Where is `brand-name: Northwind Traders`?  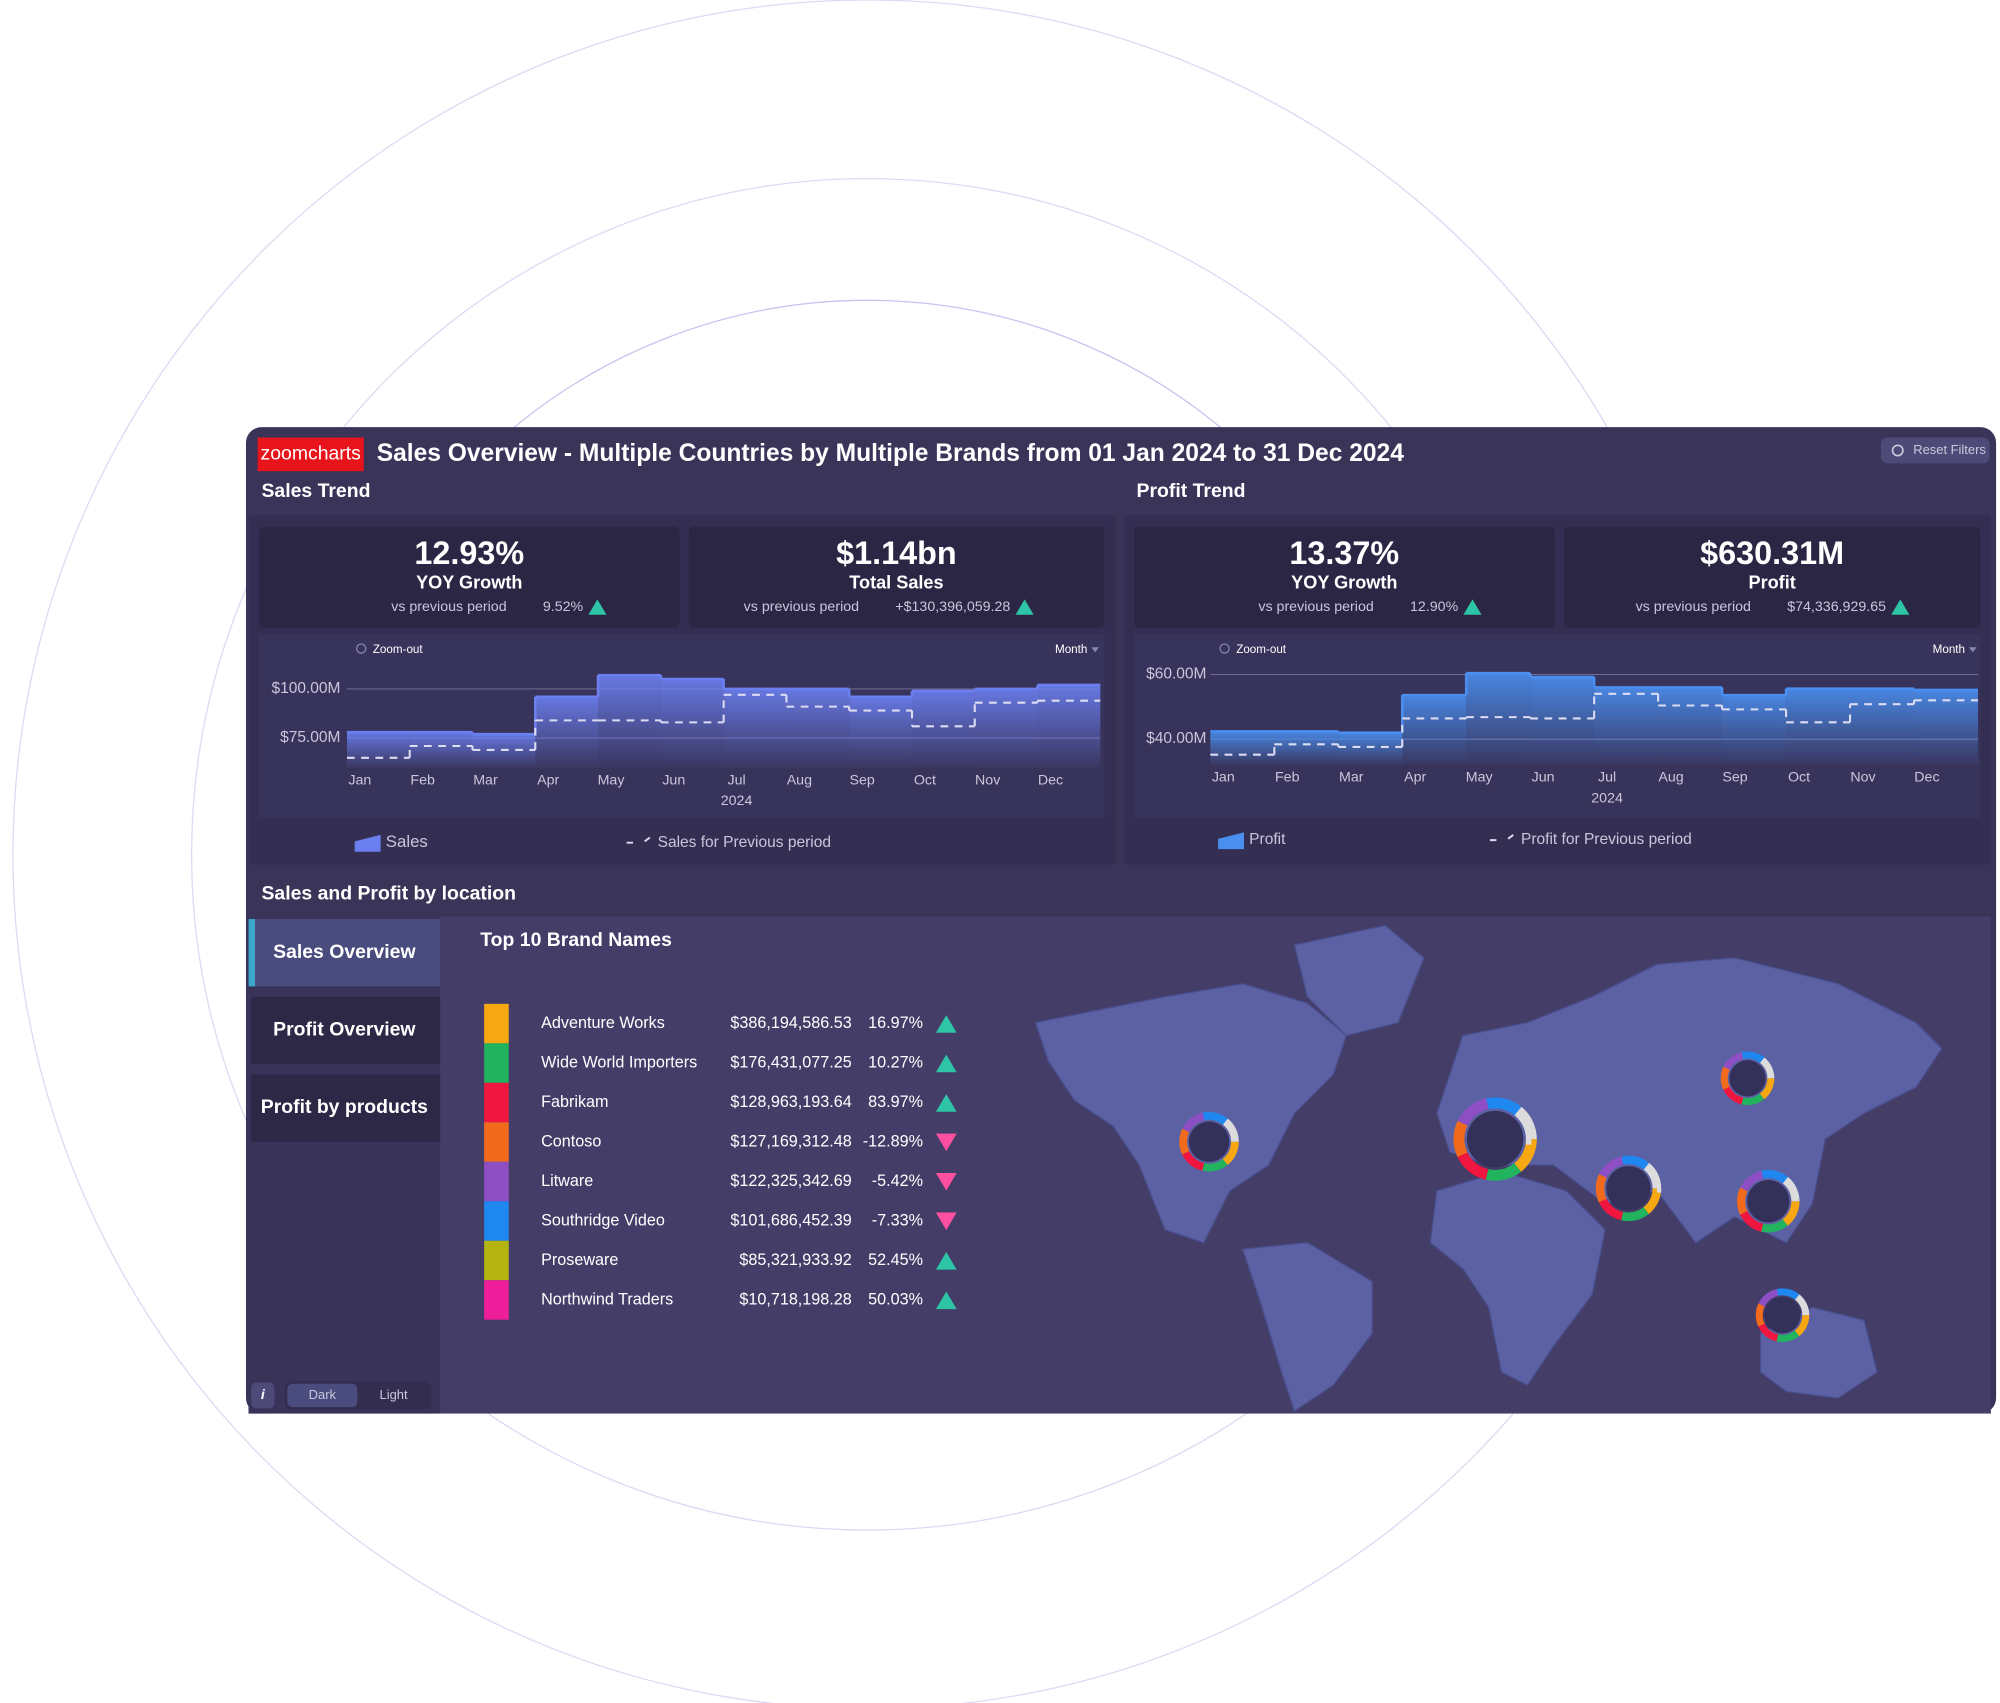
brand-name: Northwind Traders is located at coordinates (607, 1300).